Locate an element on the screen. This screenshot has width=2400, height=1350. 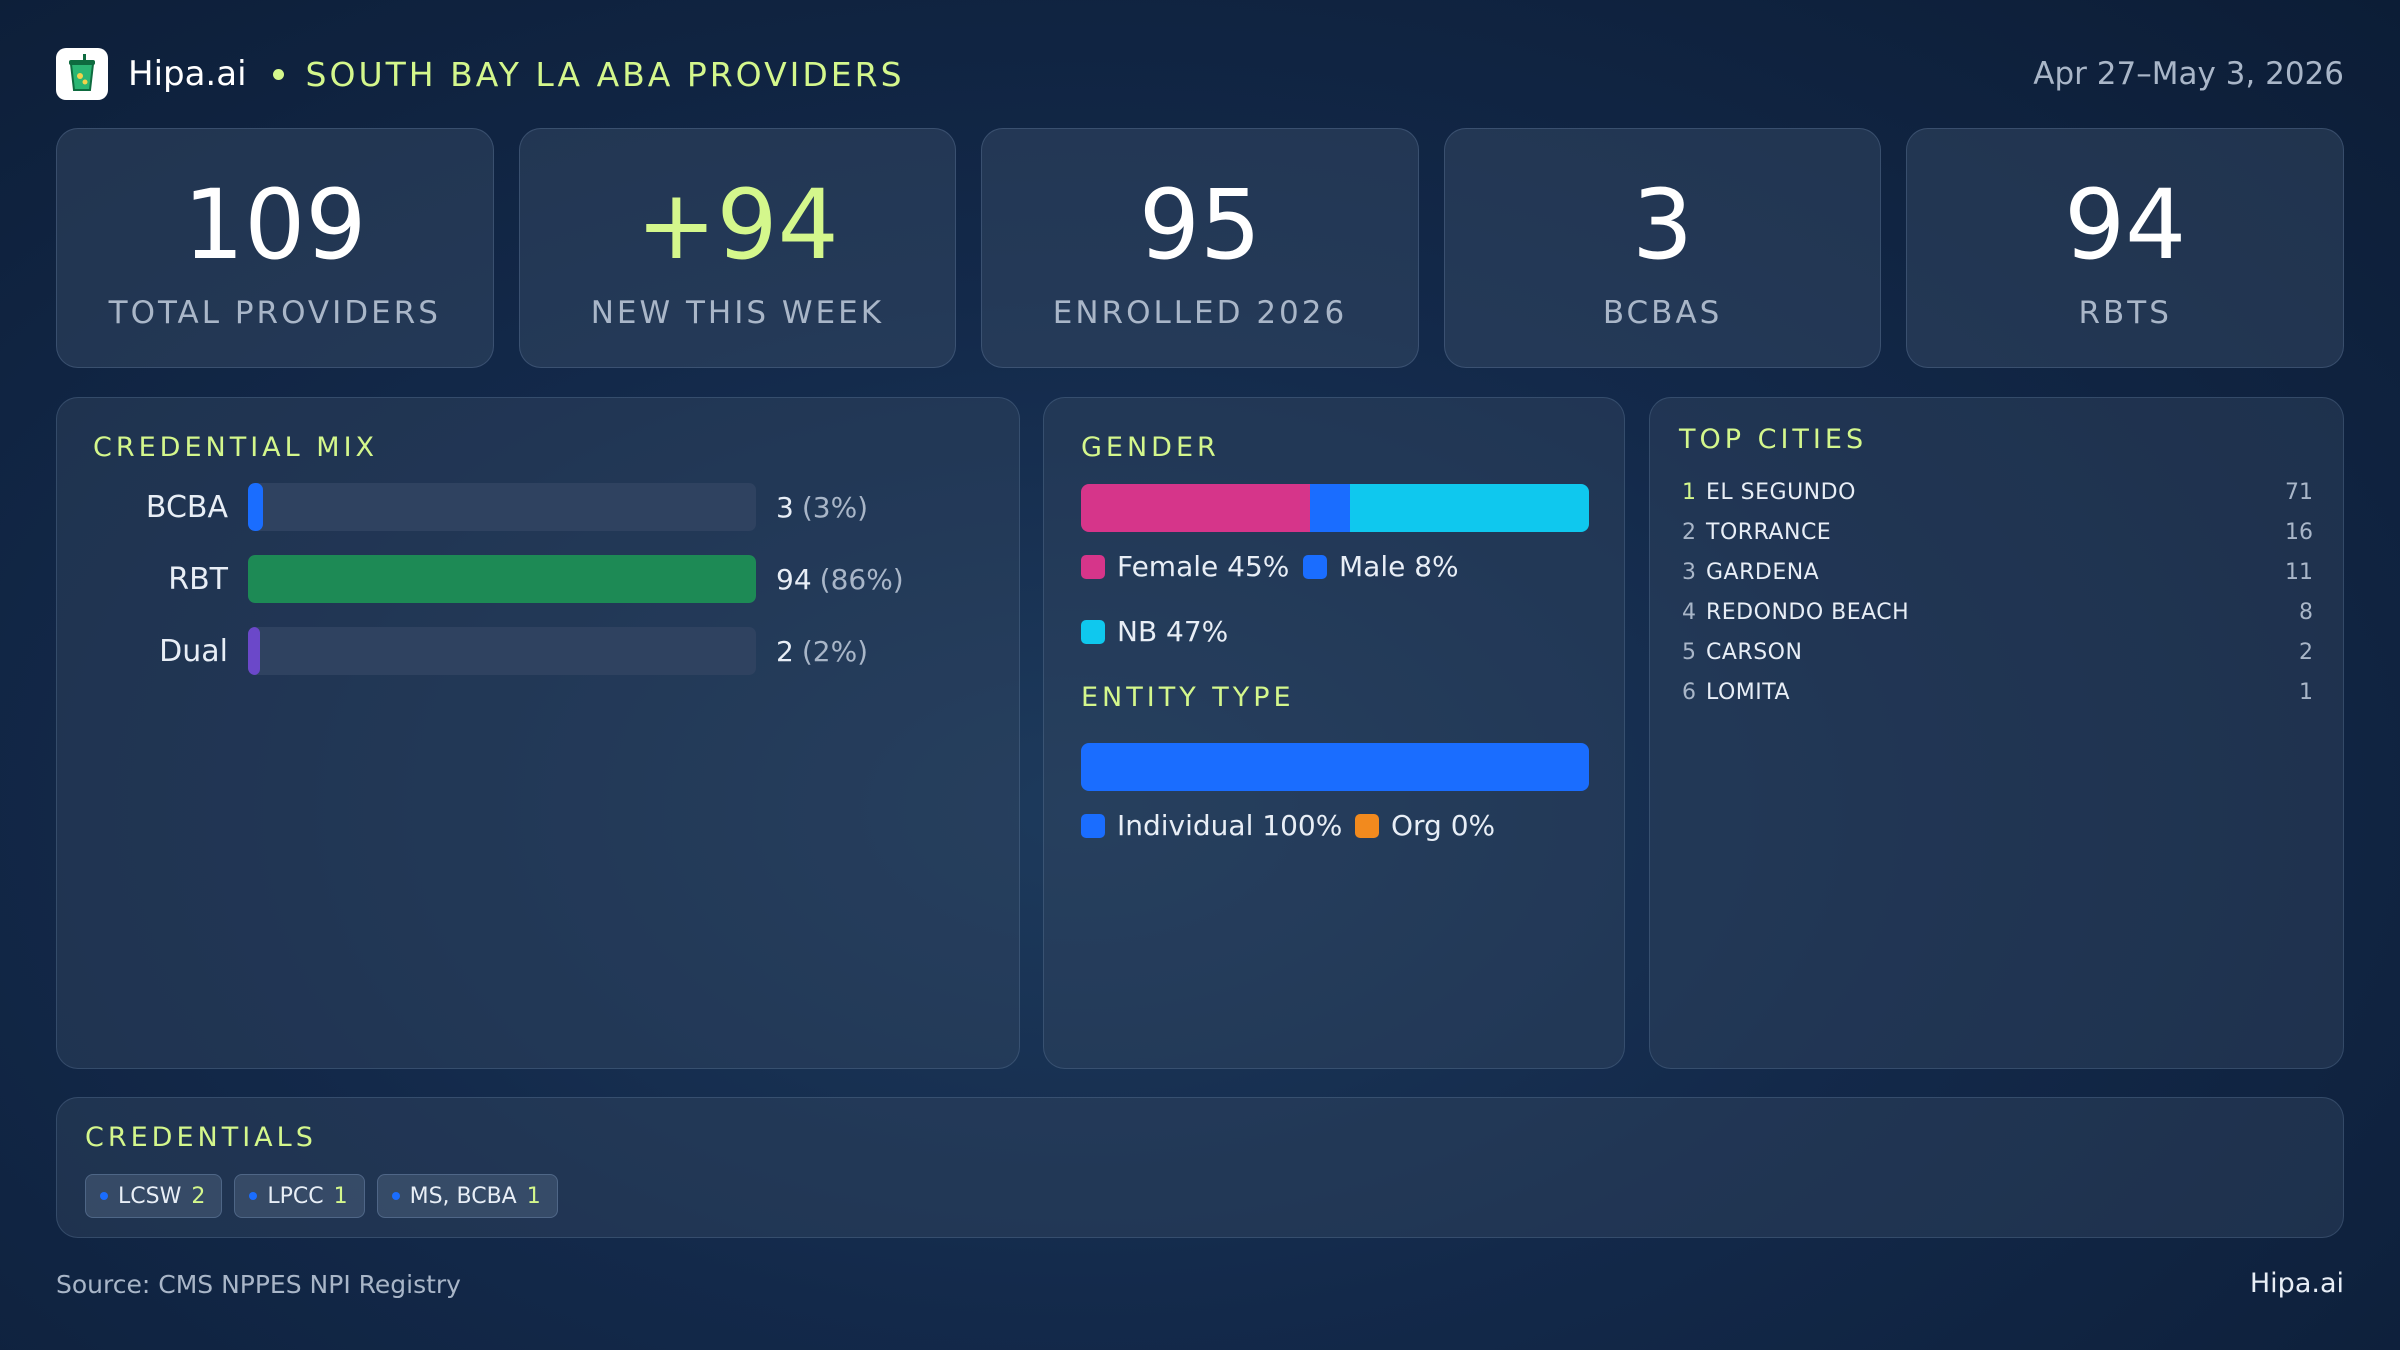
gender-title: GENDER is located at coordinates (1150, 447).